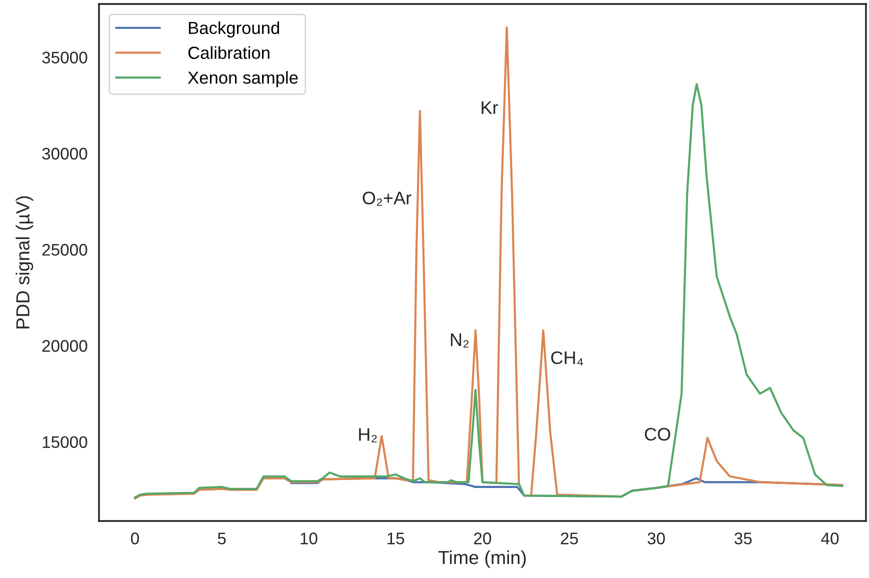 This screenshot has height=578, width=869. I want to click on y-tick-label: 20000, so click(65, 346).